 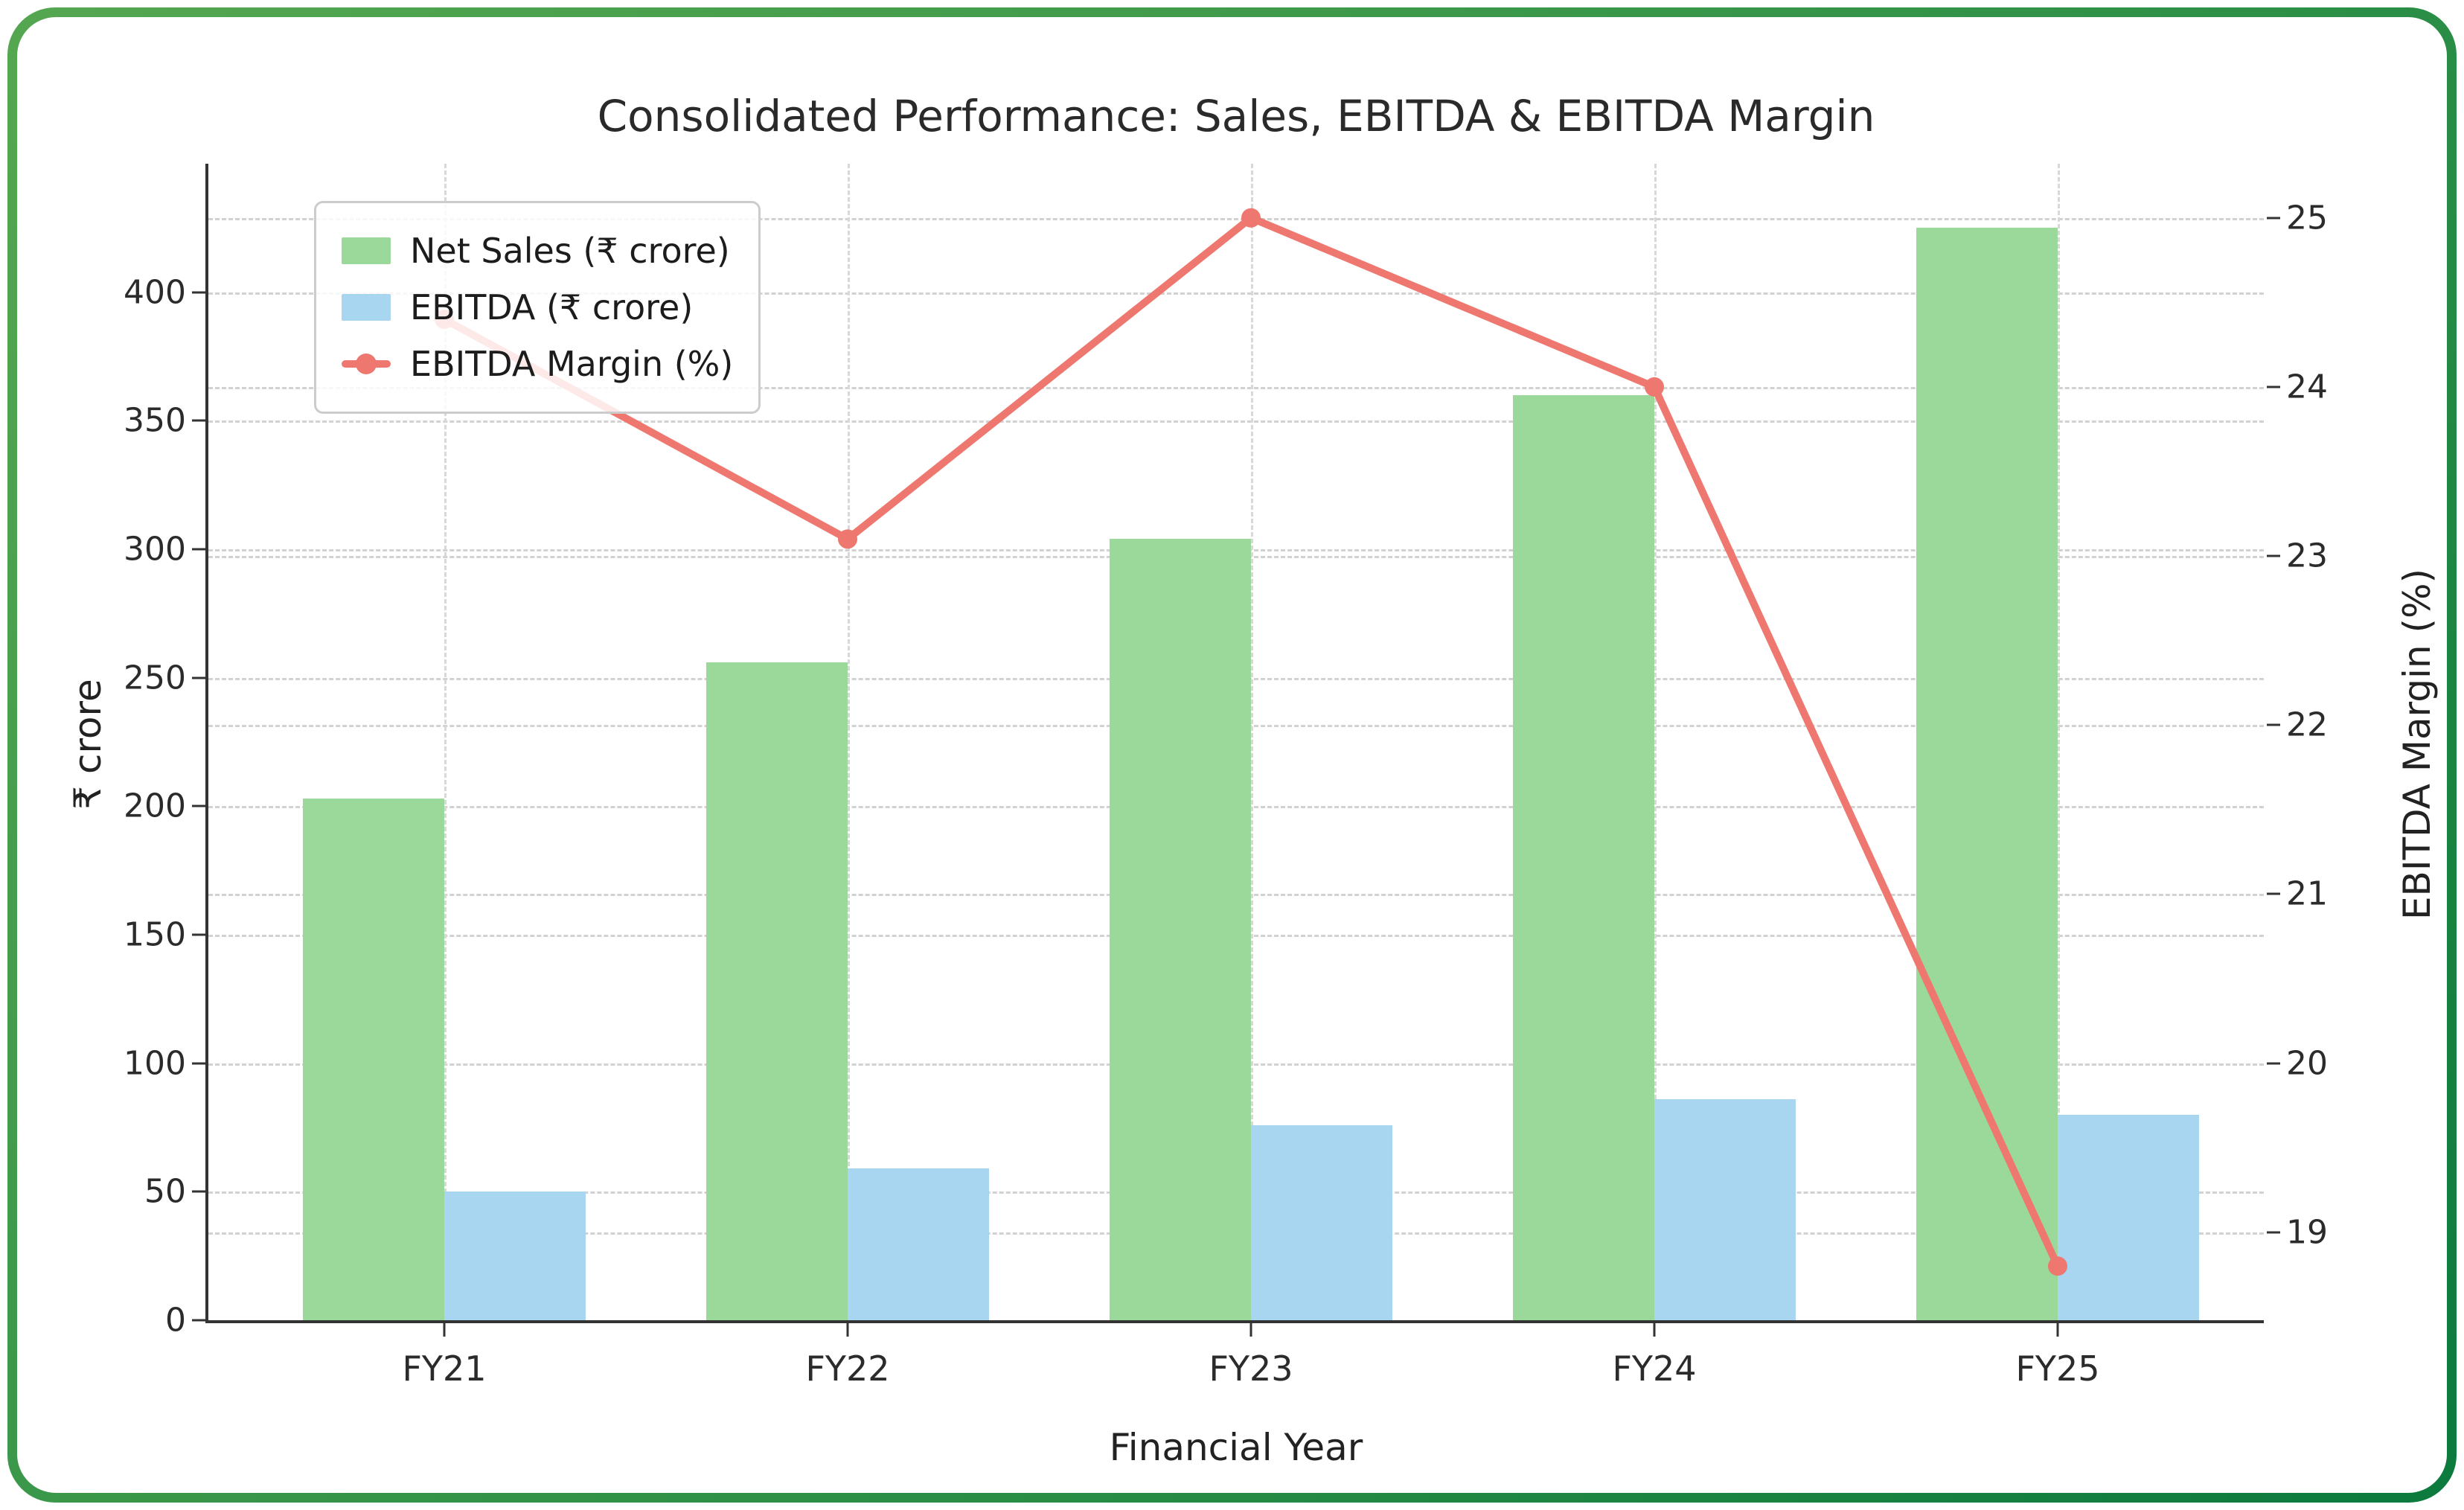 I want to click on left-tick-label-50: 50, so click(x=165, y=1191).